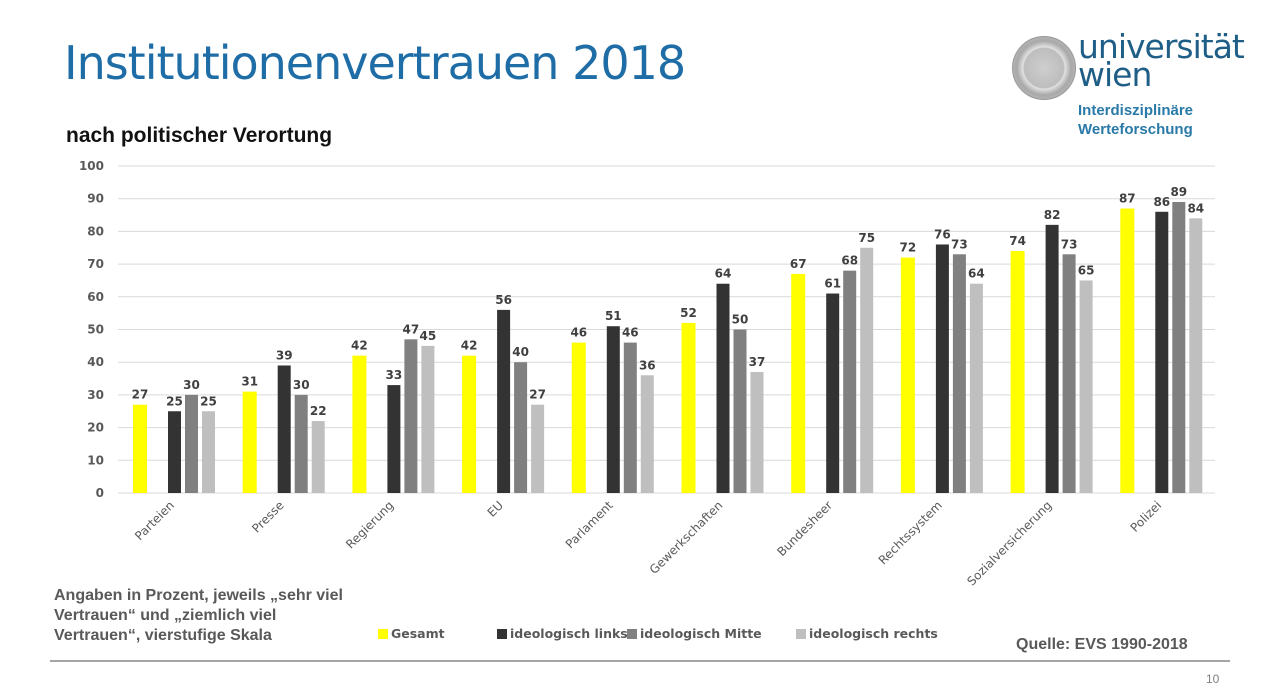  Describe the element at coordinates (249, 382) in the screenshot. I see `data-label: 31` at that location.